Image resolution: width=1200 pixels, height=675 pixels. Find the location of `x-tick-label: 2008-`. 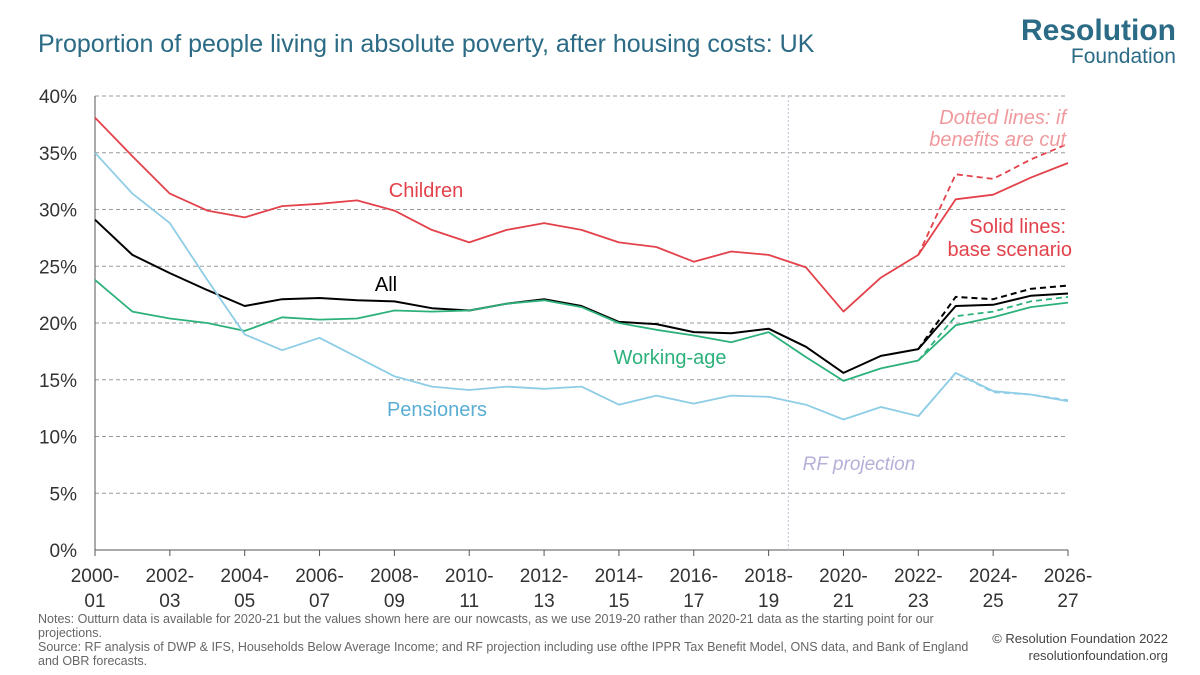

x-tick-label: 2008- is located at coordinates (394, 576).